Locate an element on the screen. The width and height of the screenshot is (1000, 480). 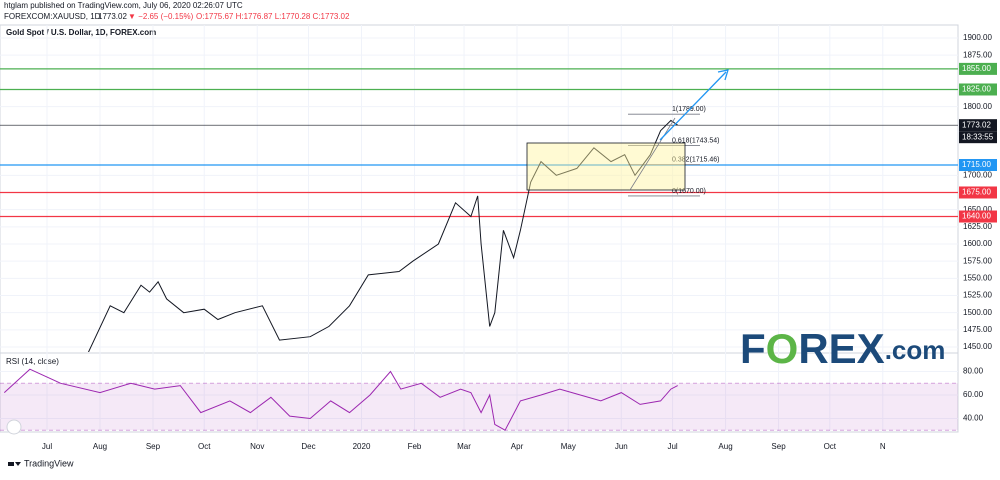
y-tick-label: 1600.00 is located at coordinates (977, 243).